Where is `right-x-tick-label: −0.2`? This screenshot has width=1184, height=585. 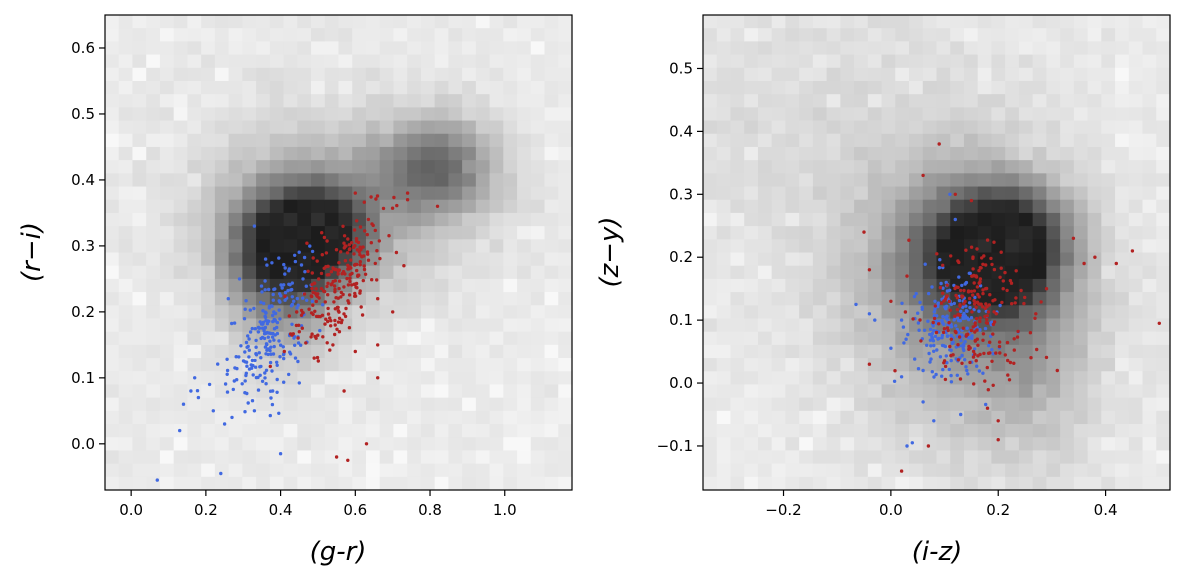
right-x-tick-label: −0.2 is located at coordinates (783, 510).